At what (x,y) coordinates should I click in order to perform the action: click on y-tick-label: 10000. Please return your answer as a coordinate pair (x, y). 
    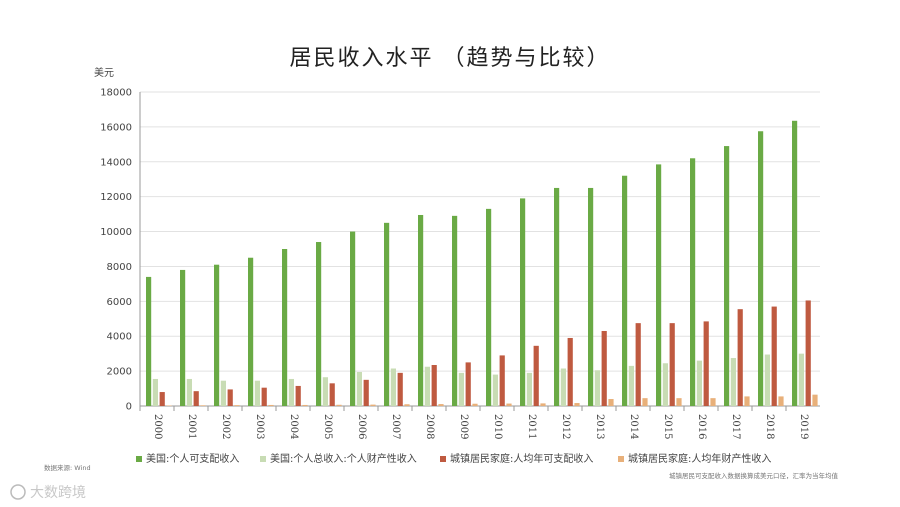
    Looking at the image, I should click on (116, 232).